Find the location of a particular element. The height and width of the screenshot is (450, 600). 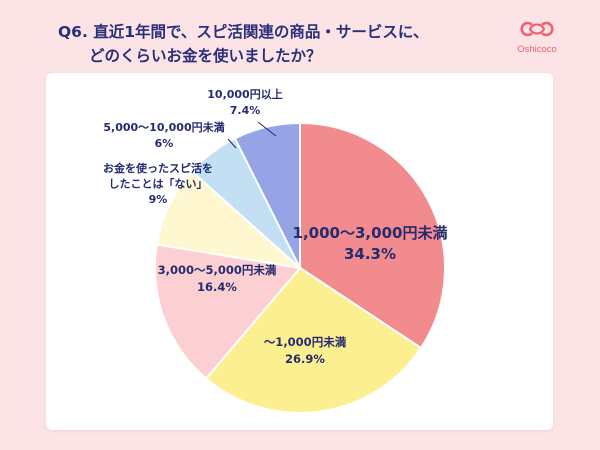

slice-value: 16.4% is located at coordinates (217, 287).